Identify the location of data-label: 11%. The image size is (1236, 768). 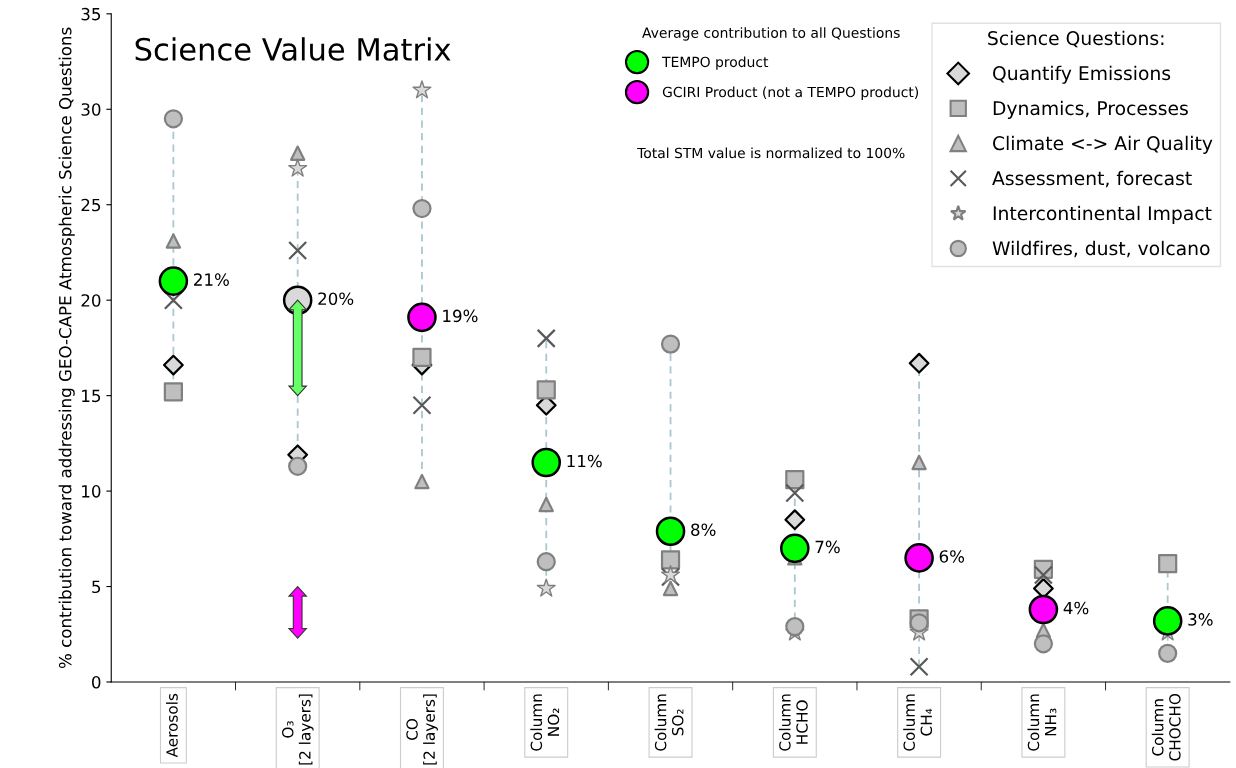
(584, 461).